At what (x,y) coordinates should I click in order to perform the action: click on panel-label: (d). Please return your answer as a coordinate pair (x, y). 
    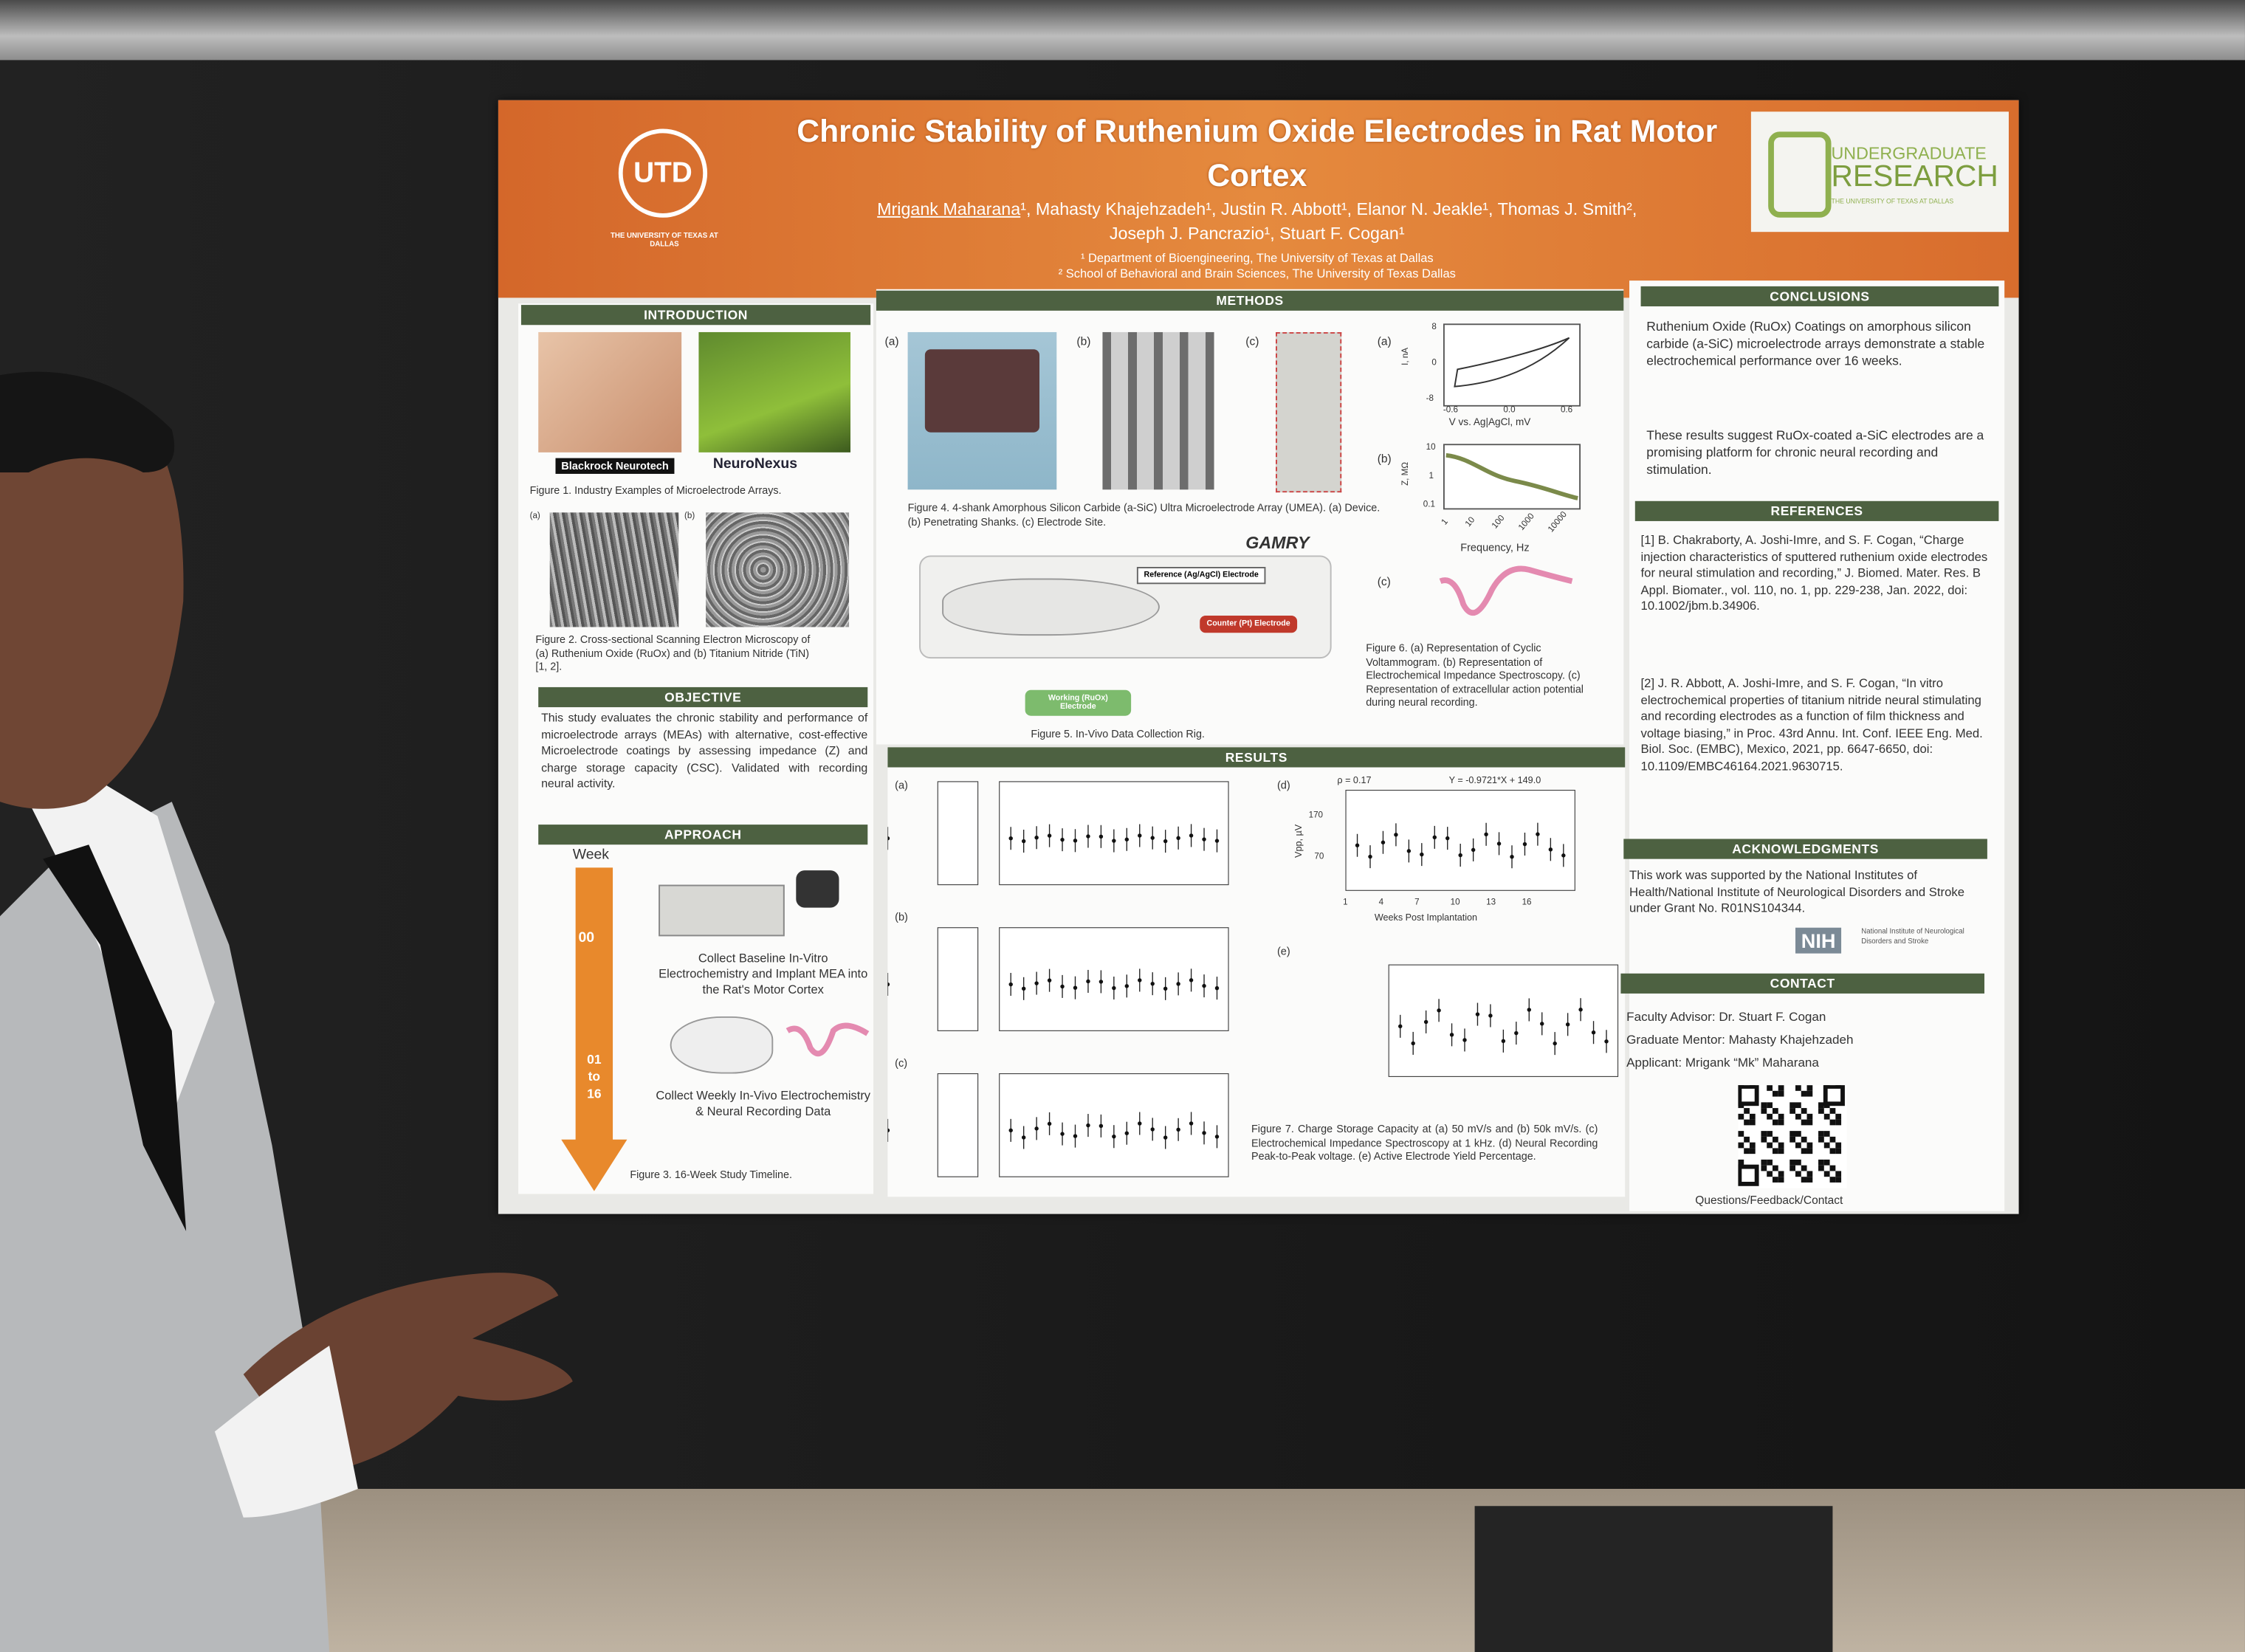
    Looking at the image, I should click on (1283, 785).